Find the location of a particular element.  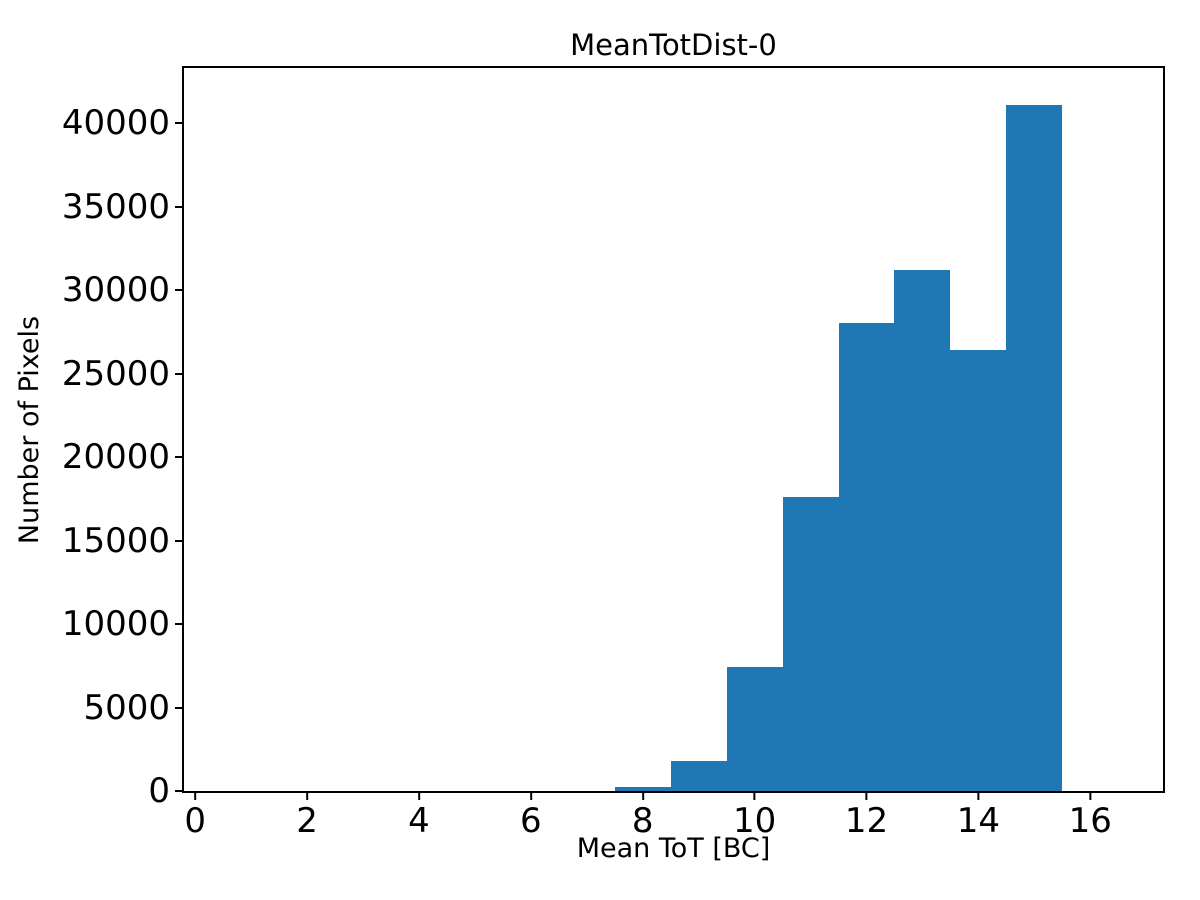

x-tick-label: 14 is located at coordinates (978, 821).